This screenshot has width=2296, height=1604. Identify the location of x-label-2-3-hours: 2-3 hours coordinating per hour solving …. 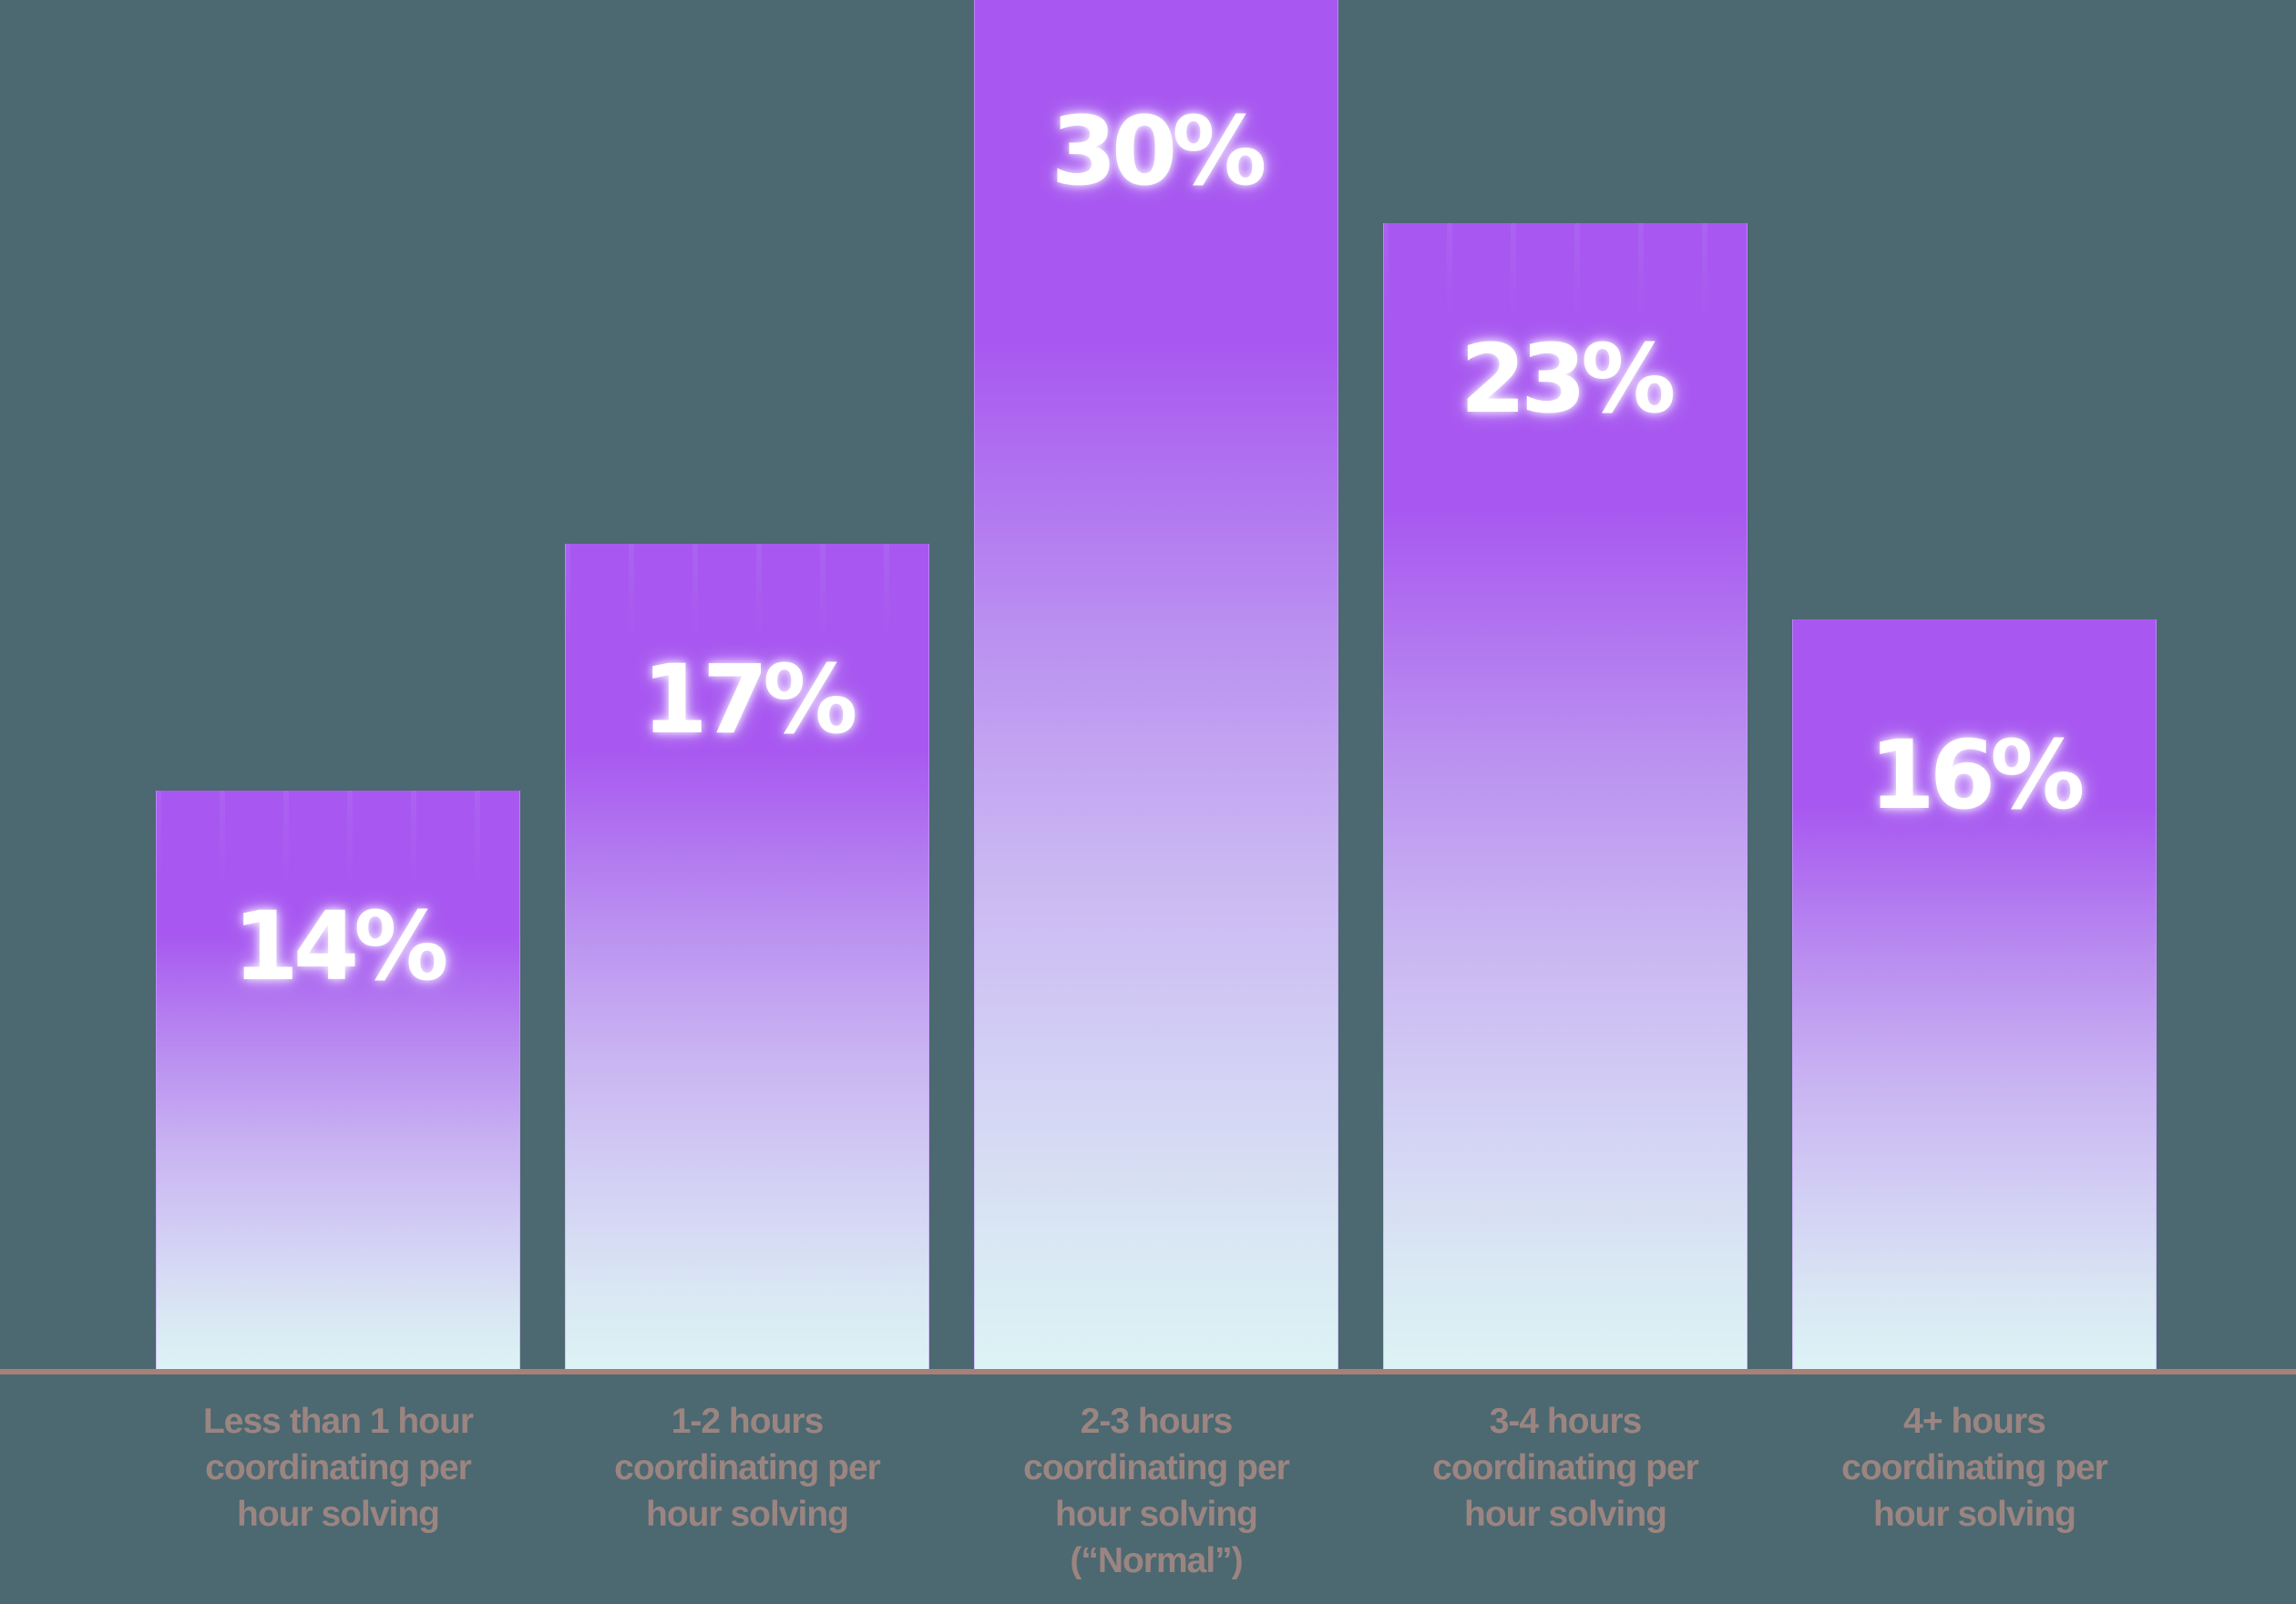
(1157, 1491).